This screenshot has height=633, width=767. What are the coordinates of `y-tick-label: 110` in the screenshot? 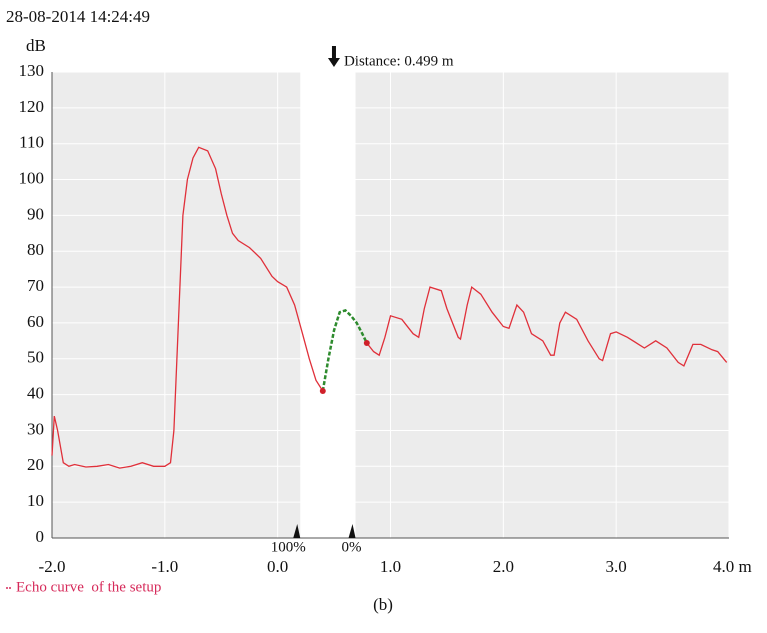 It's located at (31, 142).